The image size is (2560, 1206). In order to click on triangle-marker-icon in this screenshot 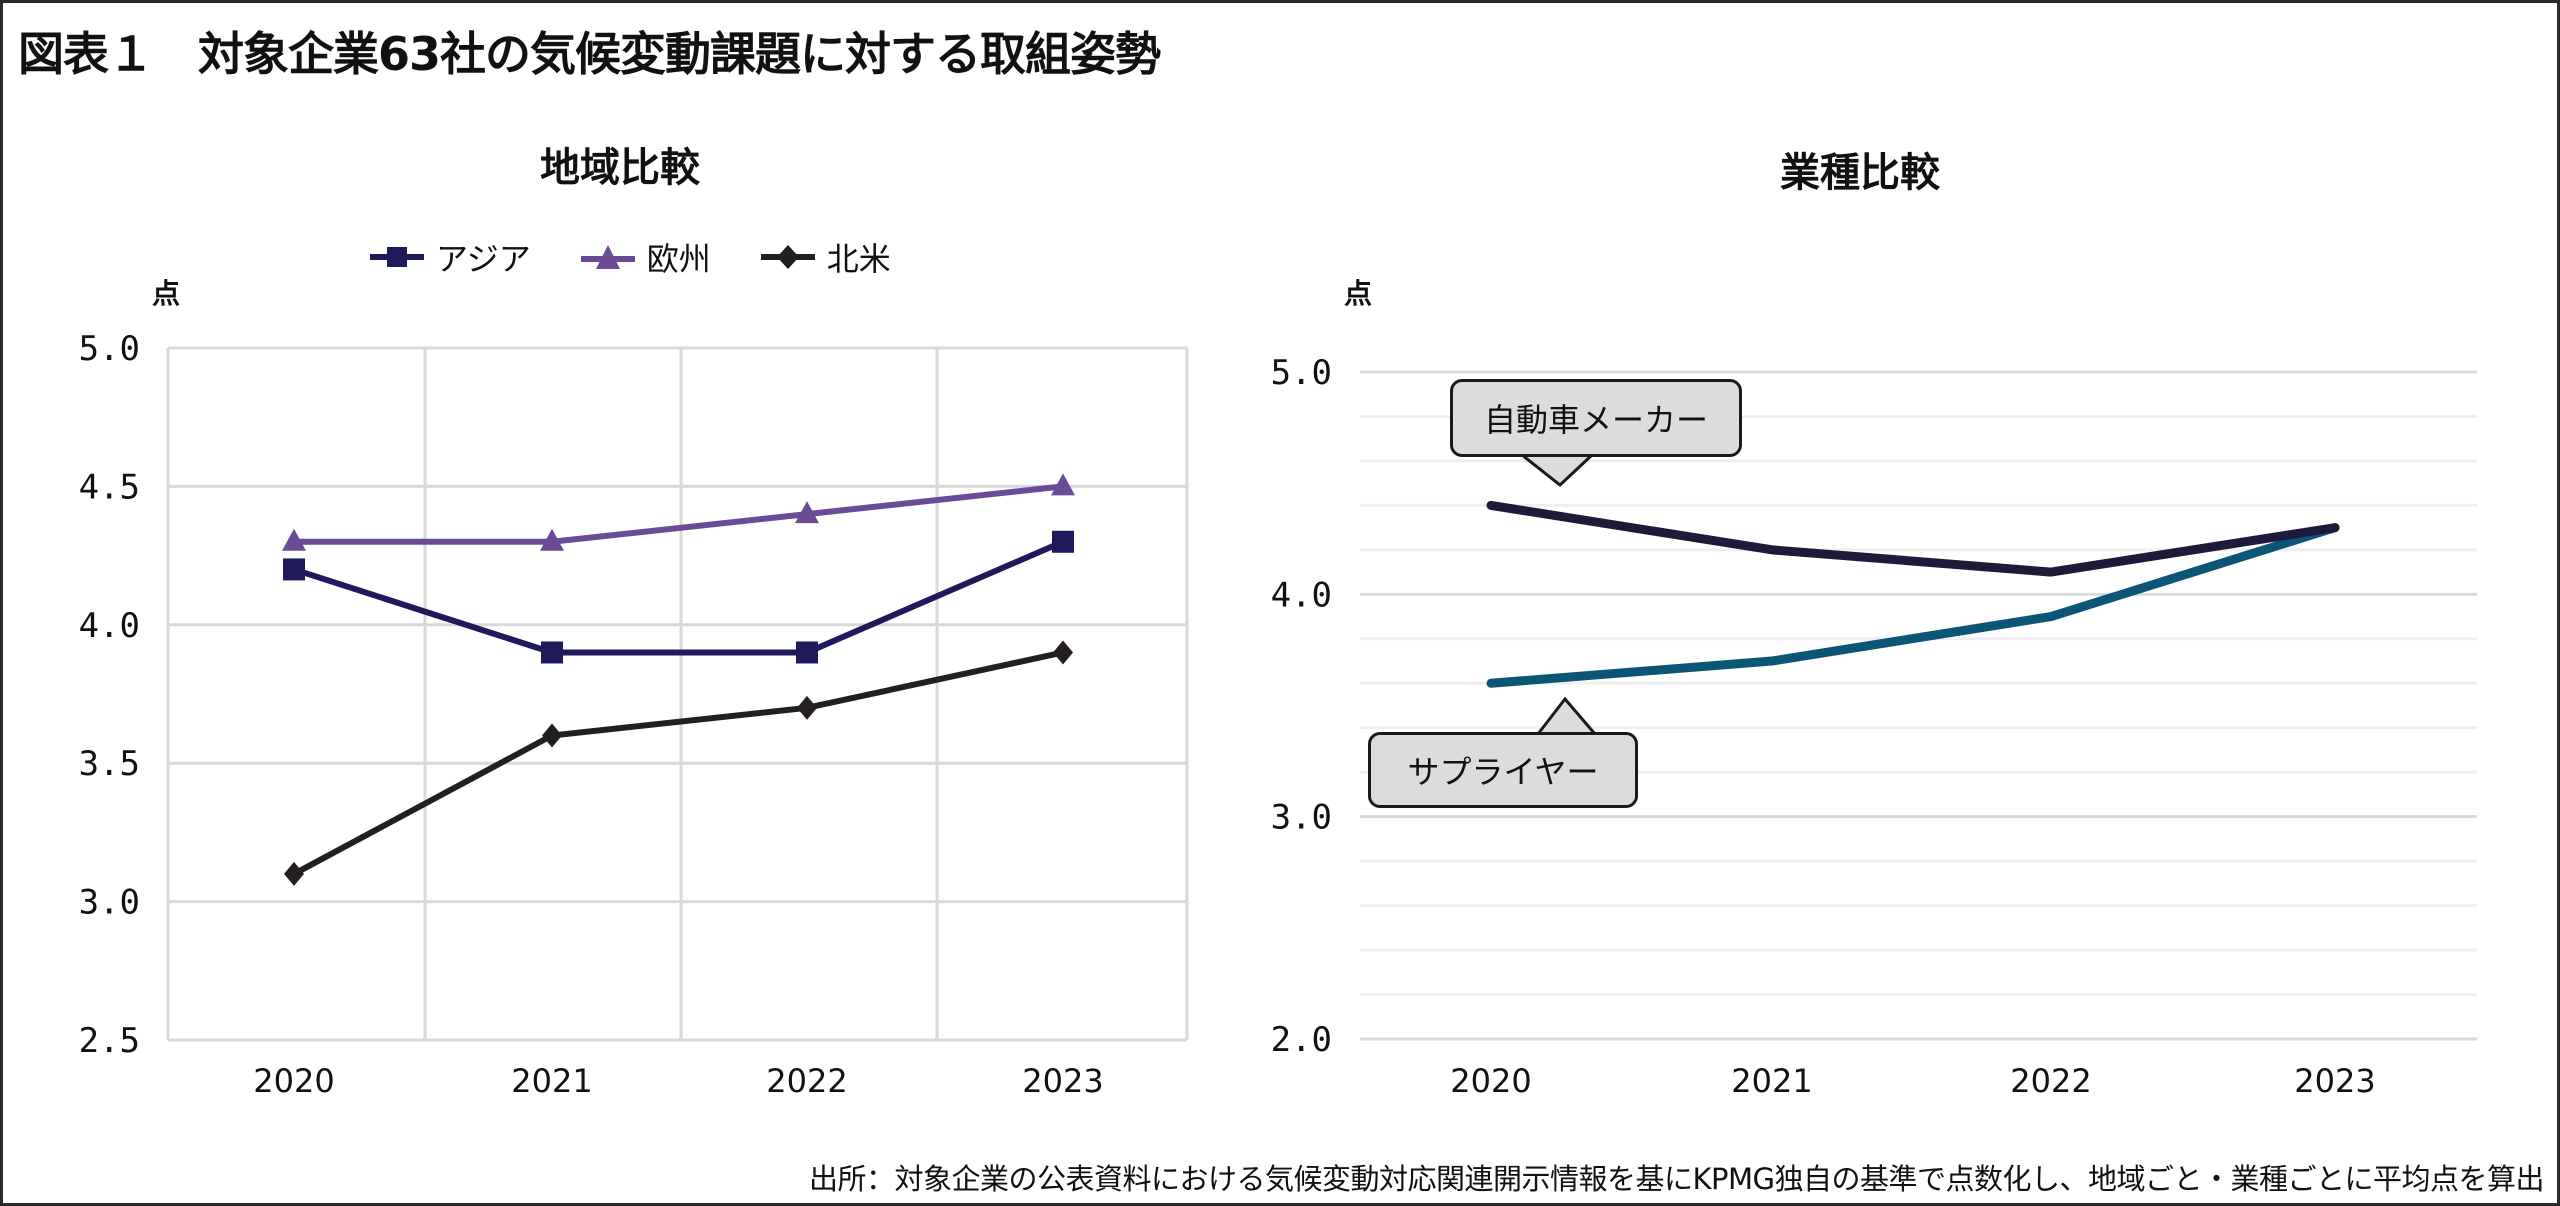, I will do `click(607, 257)`.